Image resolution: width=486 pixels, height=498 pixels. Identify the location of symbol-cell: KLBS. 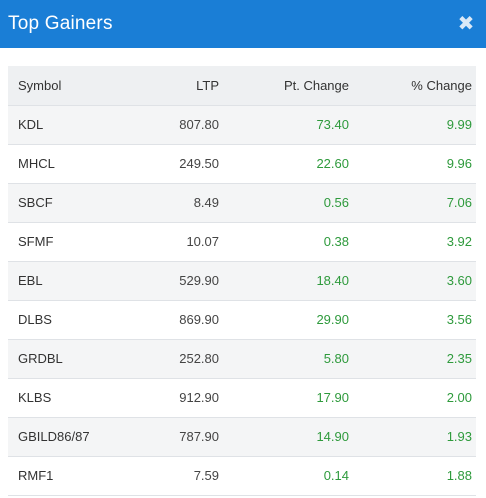
(63, 398).